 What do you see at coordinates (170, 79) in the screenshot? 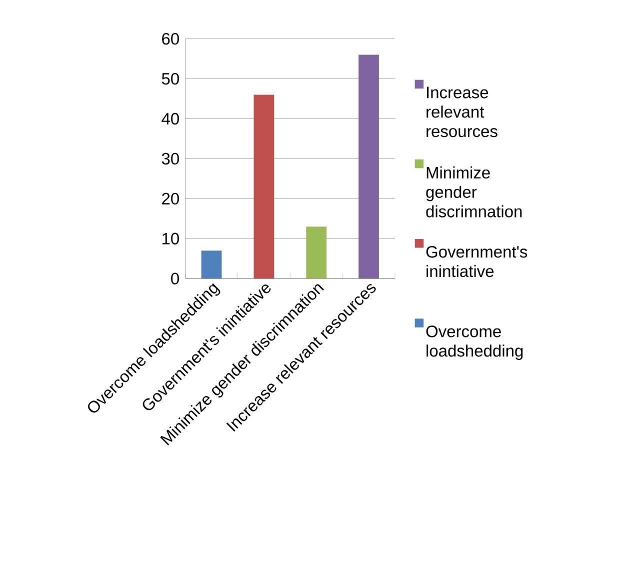
I see `y-tick-label: 50` at bounding box center [170, 79].